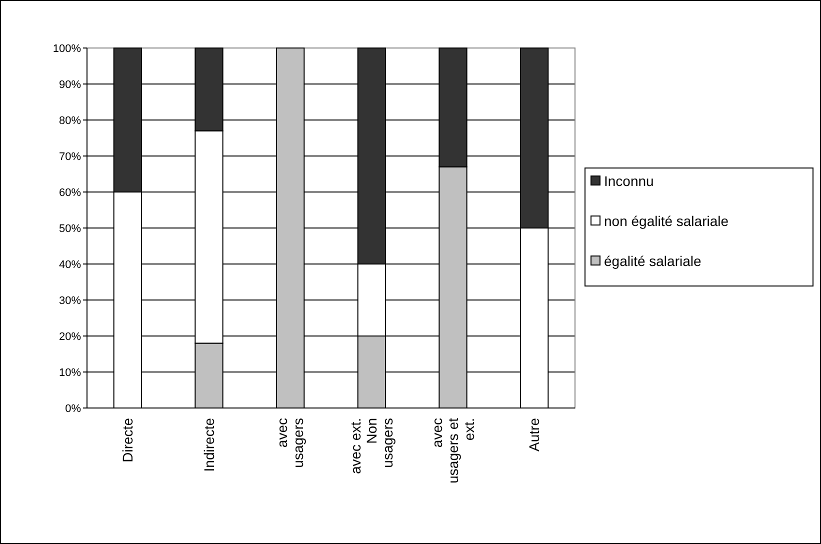  What do you see at coordinates (70, 120) in the screenshot?
I see `y-tick-label: 80%` at bounding box center [70, 120].